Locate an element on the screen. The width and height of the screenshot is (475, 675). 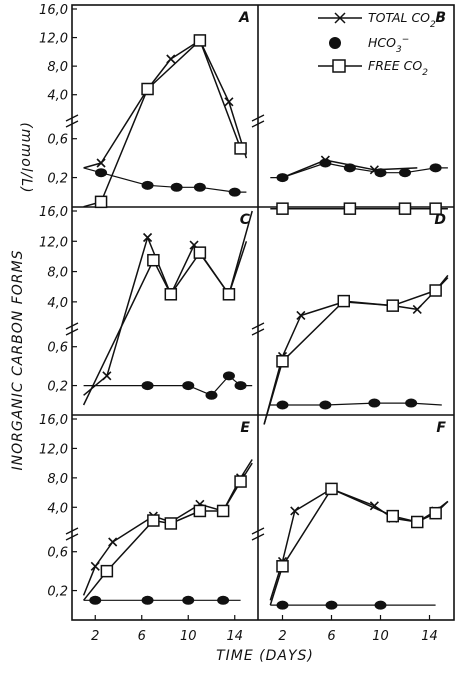
x-tick-label: 14 is located at coordinates (234, 636).